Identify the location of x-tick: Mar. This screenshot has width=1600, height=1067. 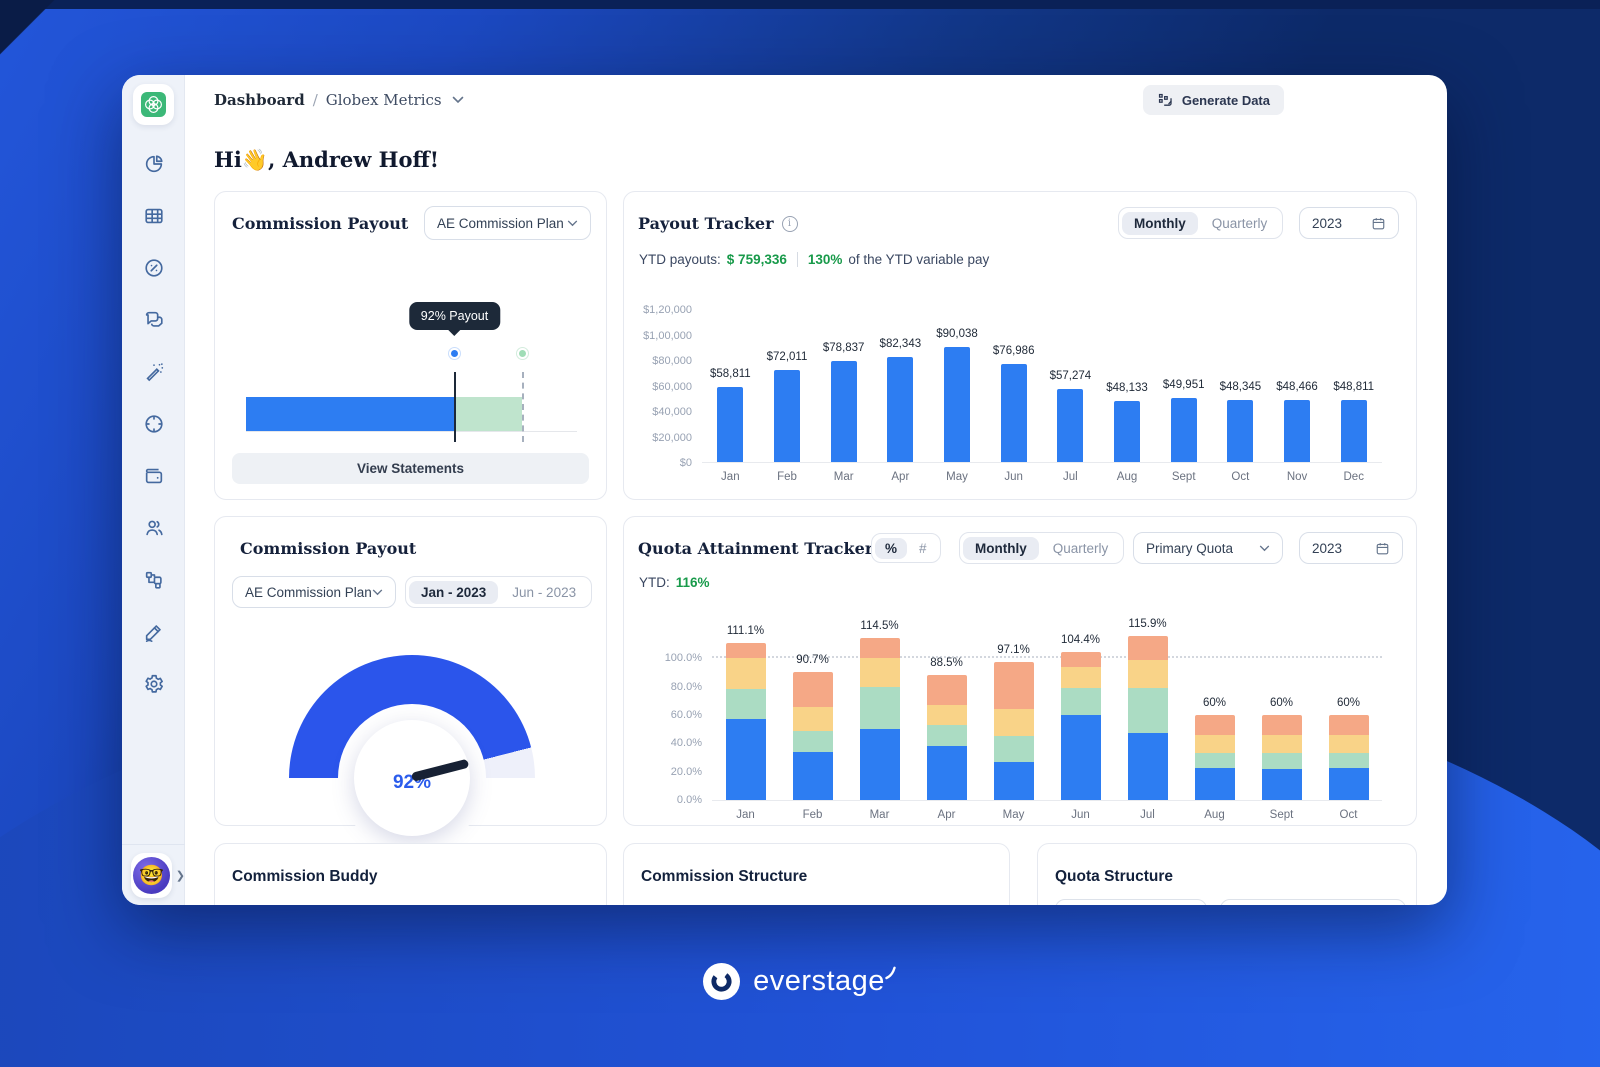
(843, 477).